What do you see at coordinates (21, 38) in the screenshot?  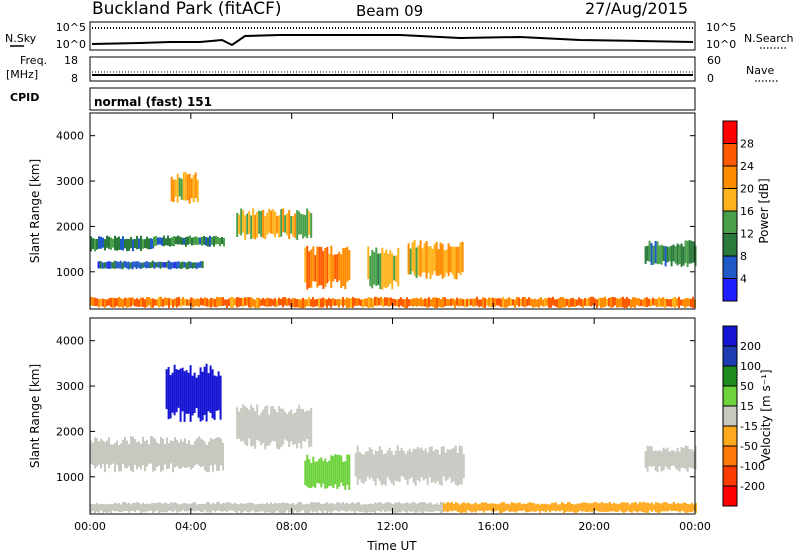 I see `noise-sky-label: N.Sky` at bounding box center [21, 38].